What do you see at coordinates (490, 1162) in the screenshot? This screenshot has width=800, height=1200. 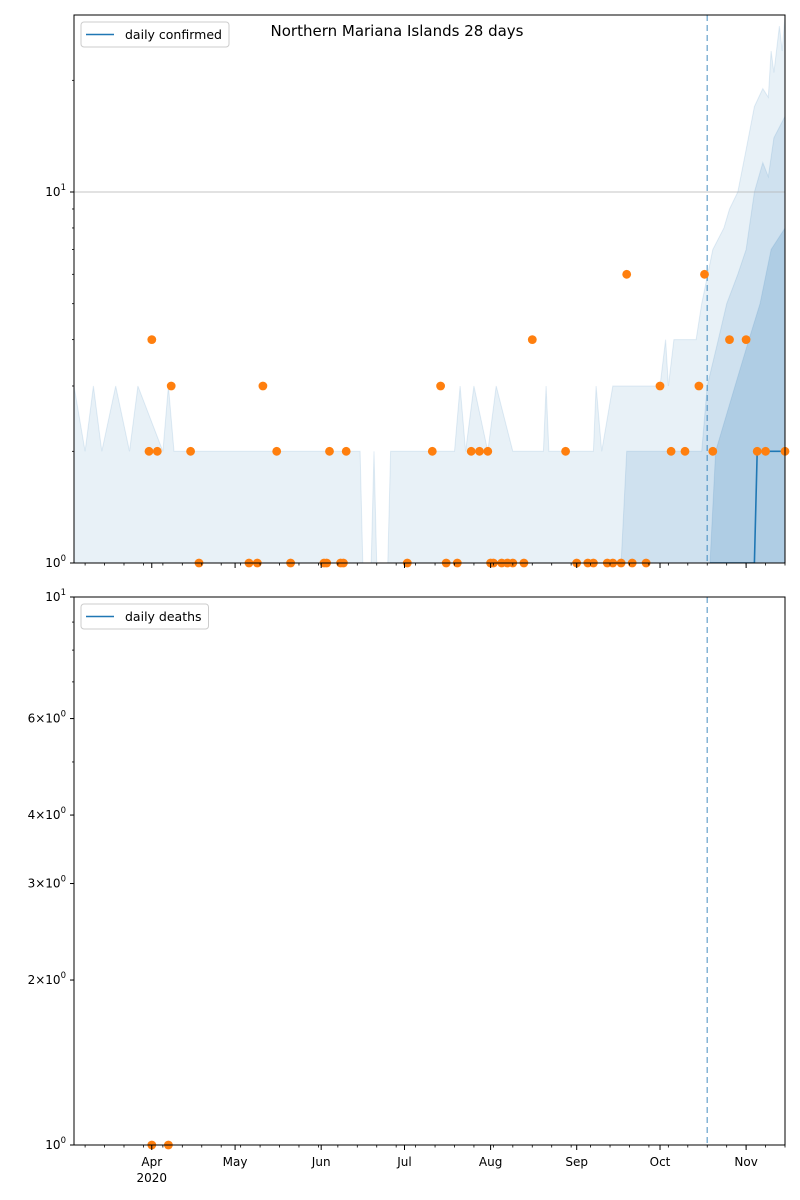 I see `xtick-label-aug: Aug` at bounding box center [490, 1162].